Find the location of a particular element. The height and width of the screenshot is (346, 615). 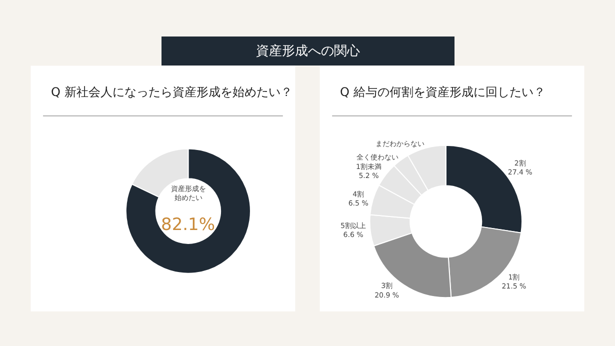

chart-title: Q 新社会人になったら資産形成を始めたい？ is located at coordinates (171, 92).